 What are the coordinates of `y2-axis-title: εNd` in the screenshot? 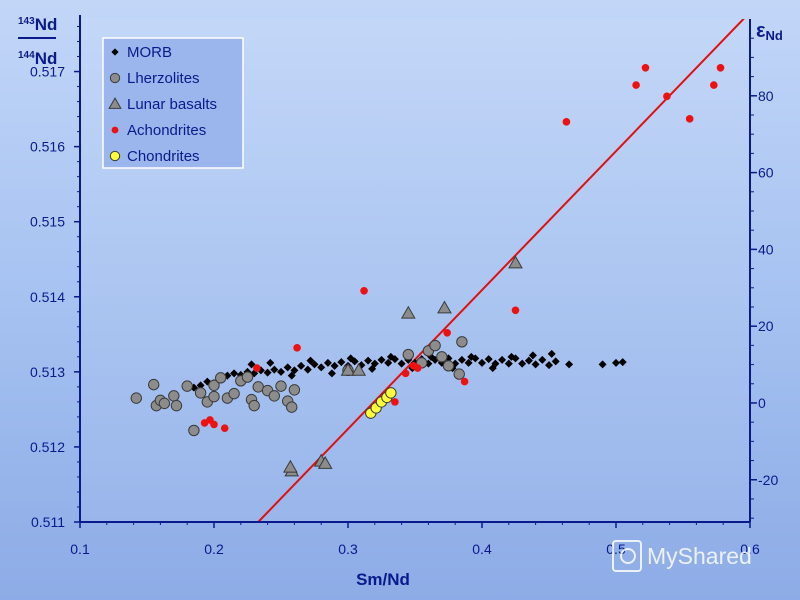 It's located at (769, 31).